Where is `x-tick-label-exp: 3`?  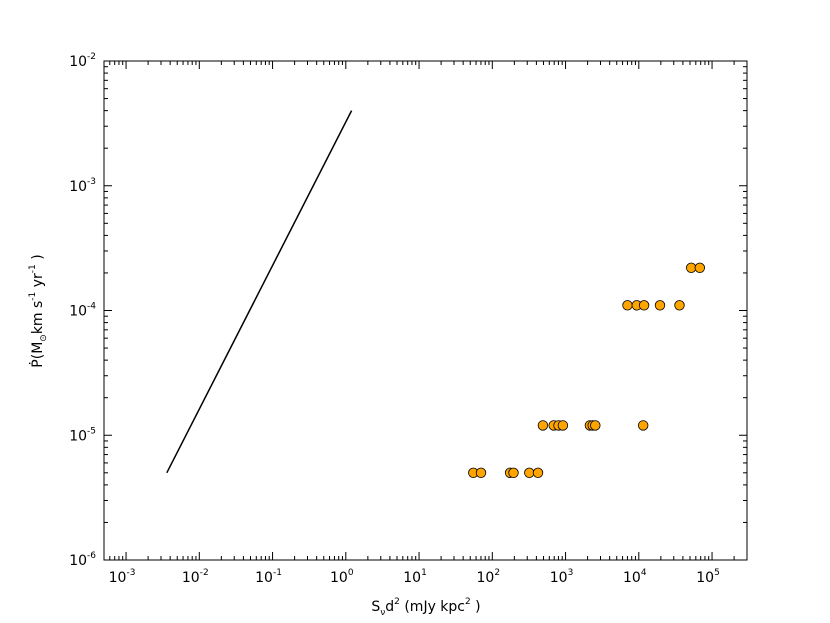
x-tick-label-exp: 3 is located at coordinates (571, 573).